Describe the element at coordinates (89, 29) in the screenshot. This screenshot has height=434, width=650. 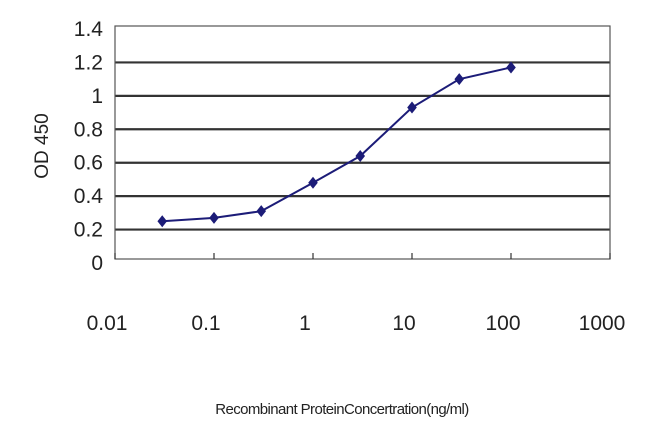
I see `y-tick-label: 1.4` at that location.